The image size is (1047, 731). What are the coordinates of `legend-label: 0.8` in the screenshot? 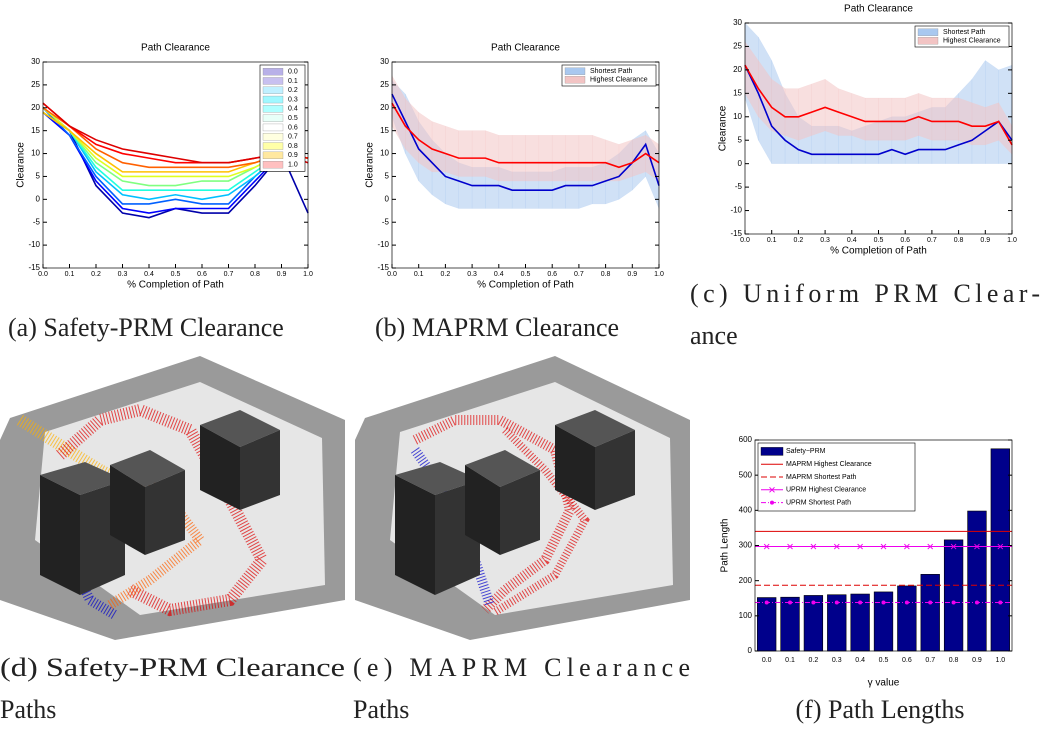 It's located at (293, 146).